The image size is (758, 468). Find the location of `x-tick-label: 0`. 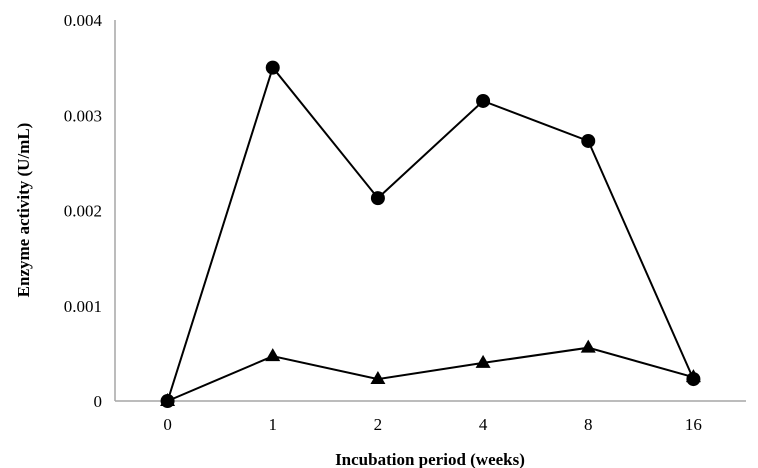

x-tick-label: 0 is located at coordinates (167, 424).